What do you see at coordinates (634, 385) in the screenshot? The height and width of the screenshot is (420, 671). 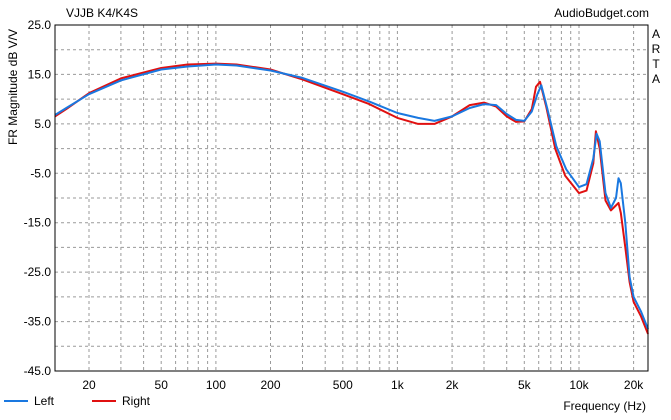 I see `x-tick-label: 20k` at bounding box center [634, 385].